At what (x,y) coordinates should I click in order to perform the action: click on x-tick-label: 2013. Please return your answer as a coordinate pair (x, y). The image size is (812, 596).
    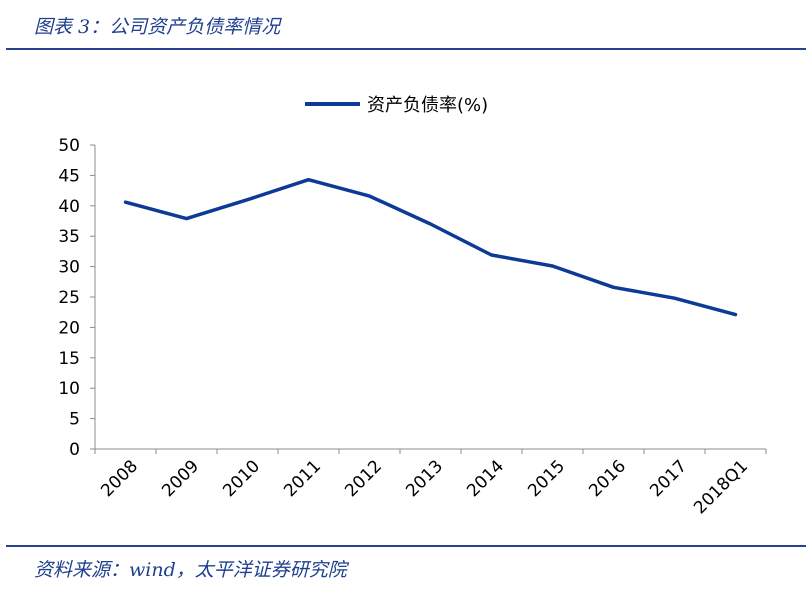
    Looking at the image, I should click on (424, 478).